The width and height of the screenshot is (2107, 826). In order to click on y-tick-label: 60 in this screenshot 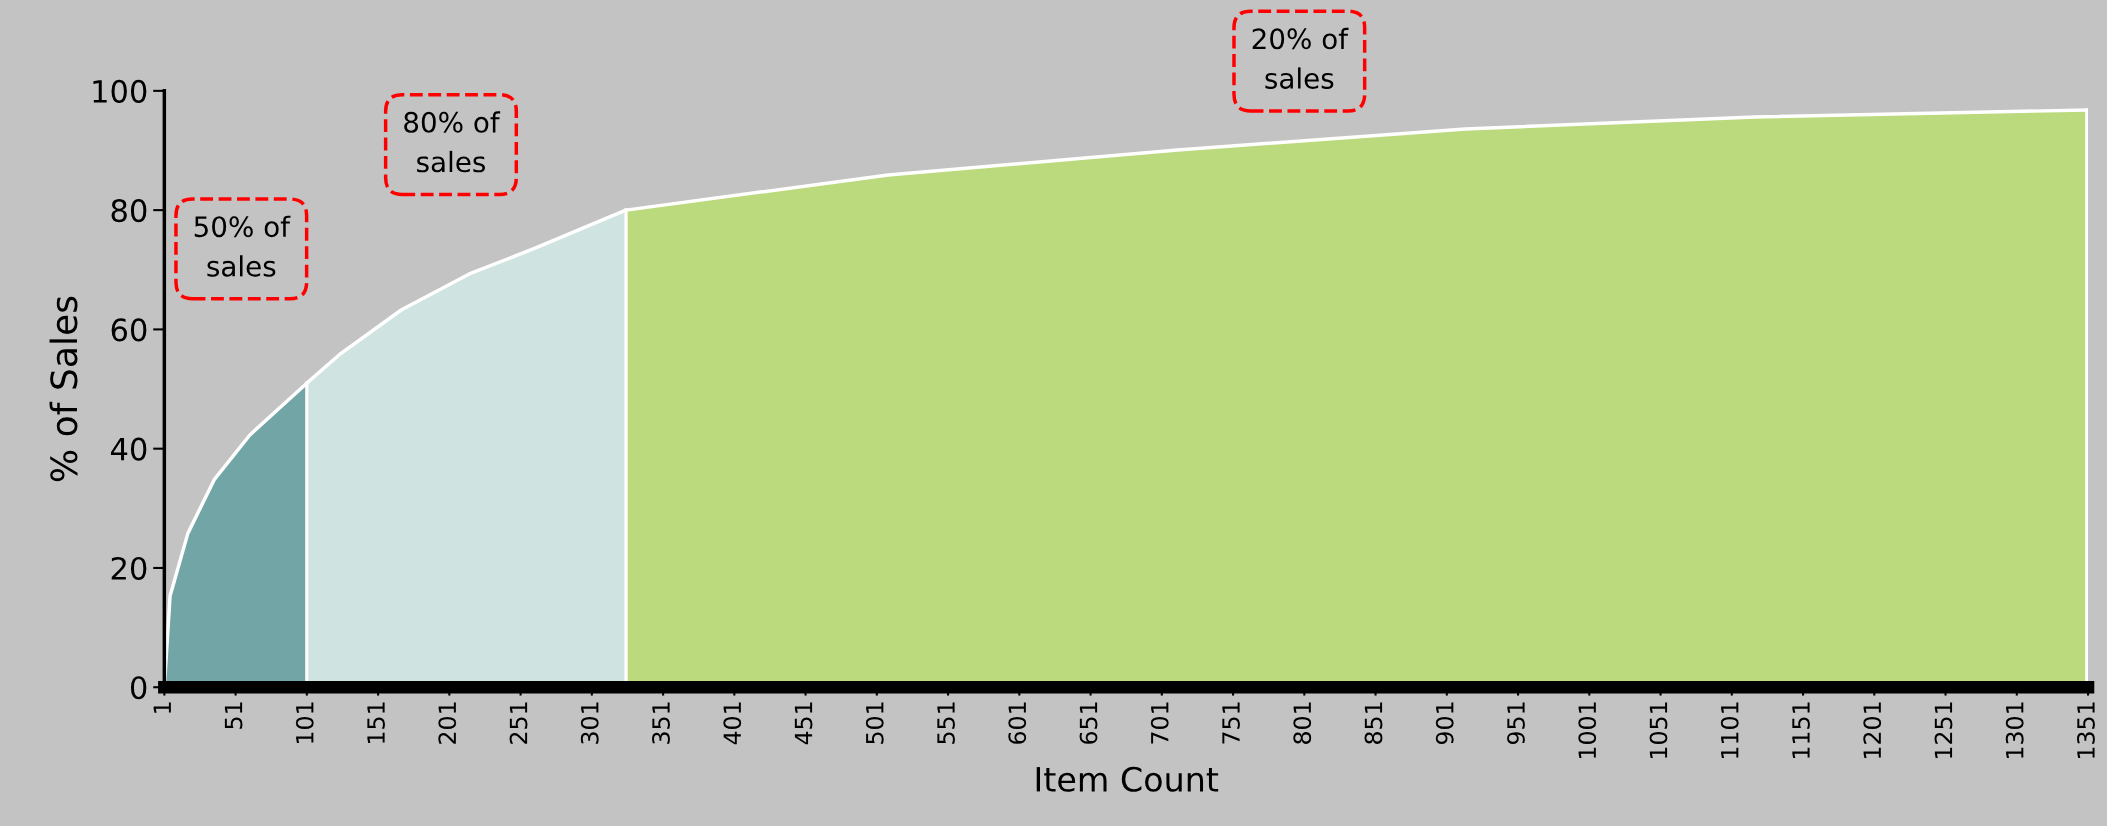, I will do `click(129, 330)`.